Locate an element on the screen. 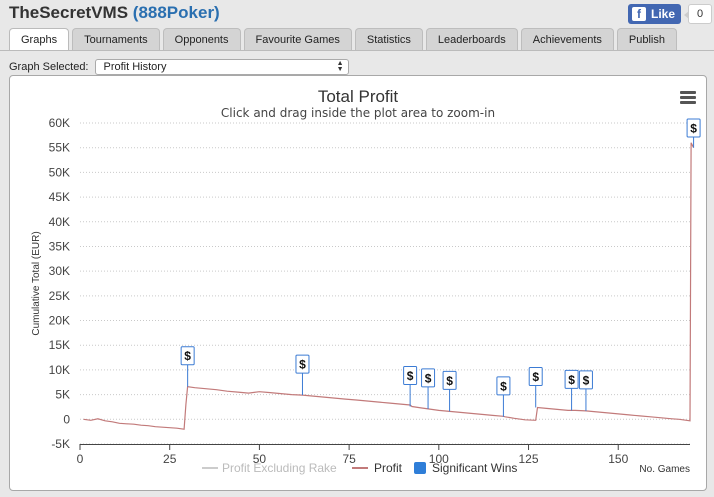  y-tick-label: 50K is located at coordinates (59, 172).